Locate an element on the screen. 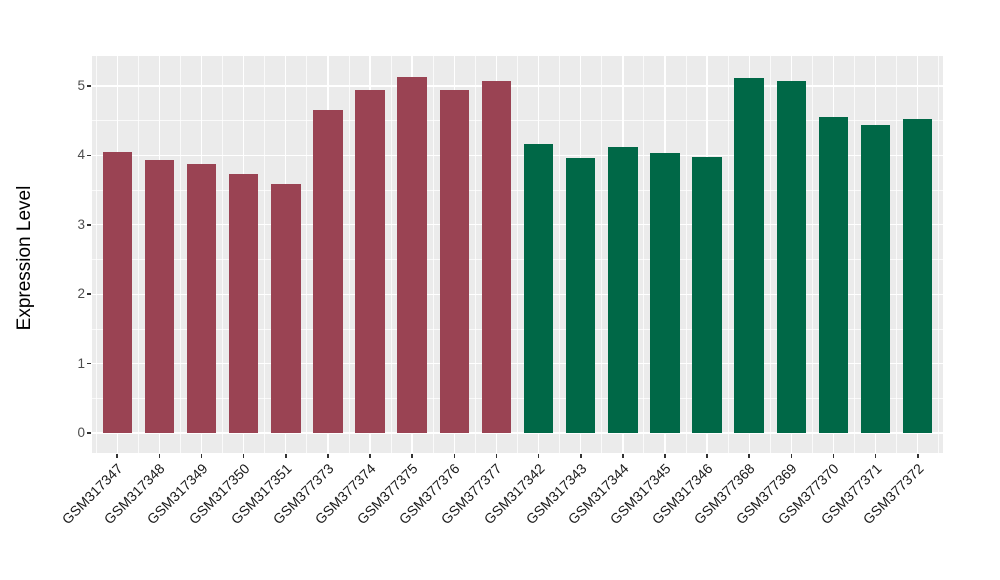  y-tick-label: 5 is located at coordinates (81, 85).